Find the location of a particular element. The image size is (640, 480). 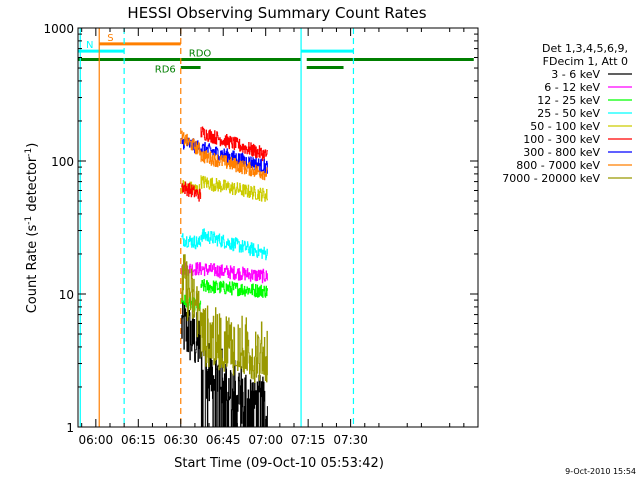

x-tick-label: 06:00 is located at coordinates (96, 440).